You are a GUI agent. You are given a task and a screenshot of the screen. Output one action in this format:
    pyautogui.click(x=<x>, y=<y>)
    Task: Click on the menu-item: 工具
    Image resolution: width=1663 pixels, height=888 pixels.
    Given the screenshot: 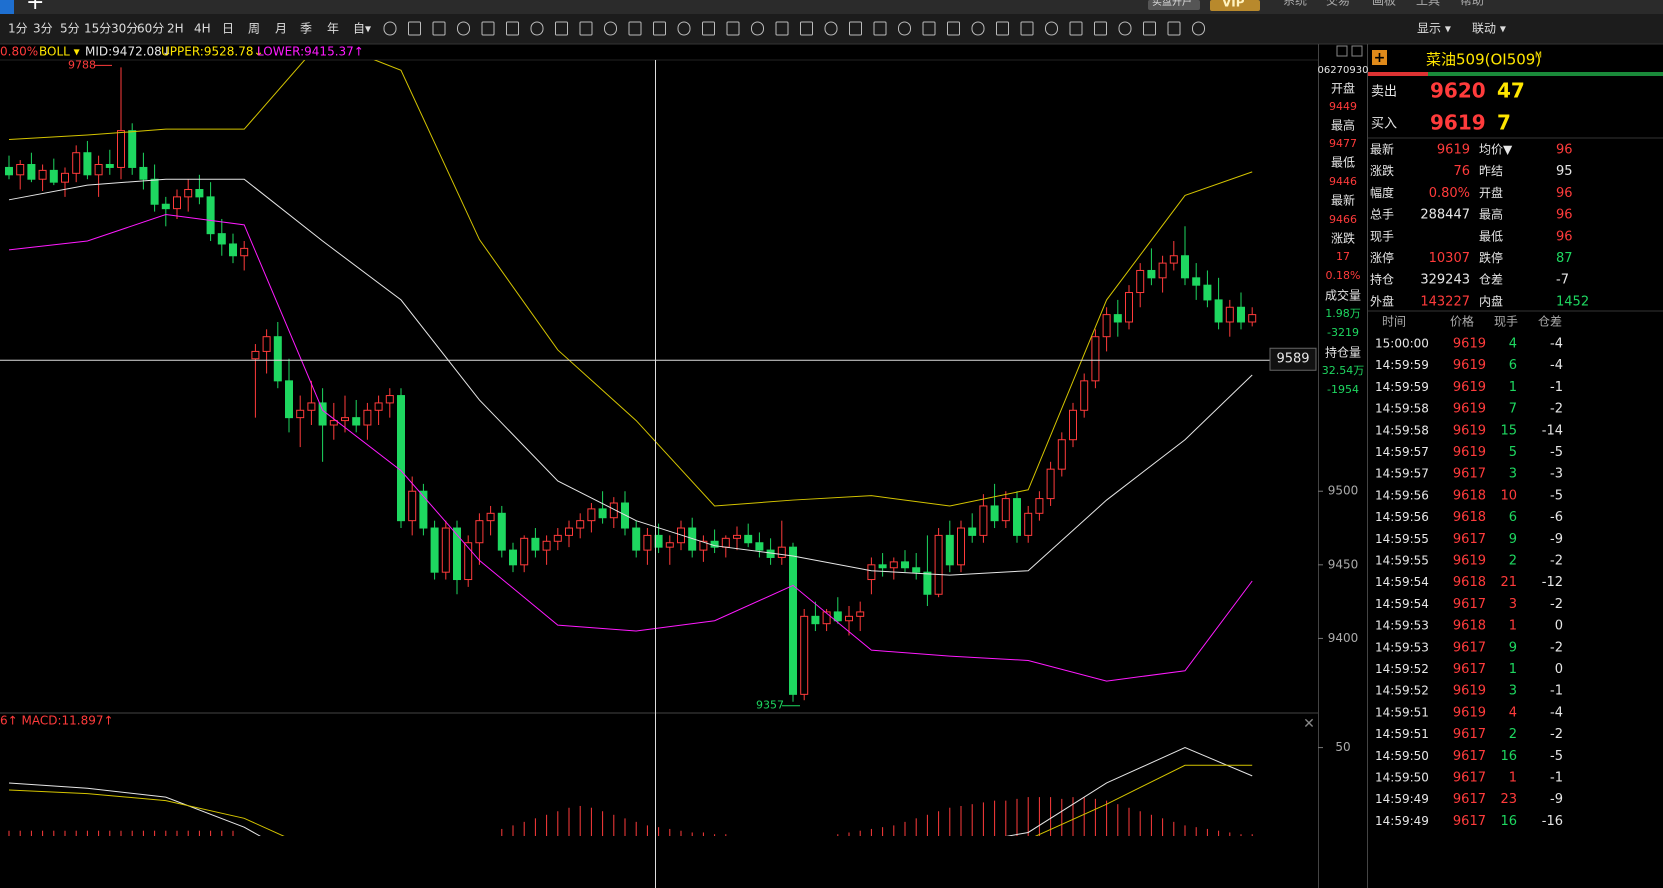 What is the action you would take?
    pyautogui.click(x=1428, y=4)
    